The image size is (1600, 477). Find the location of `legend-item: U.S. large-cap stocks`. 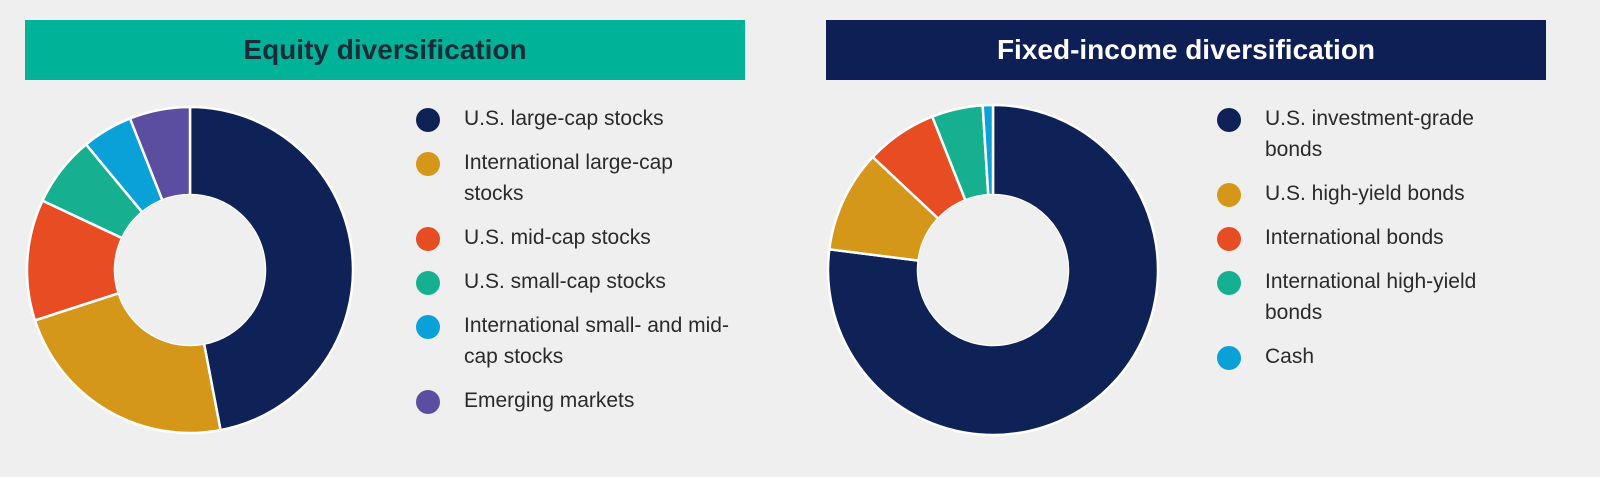

legend-item: U.S. large-cap stocks is located at coordinates (570, 120).